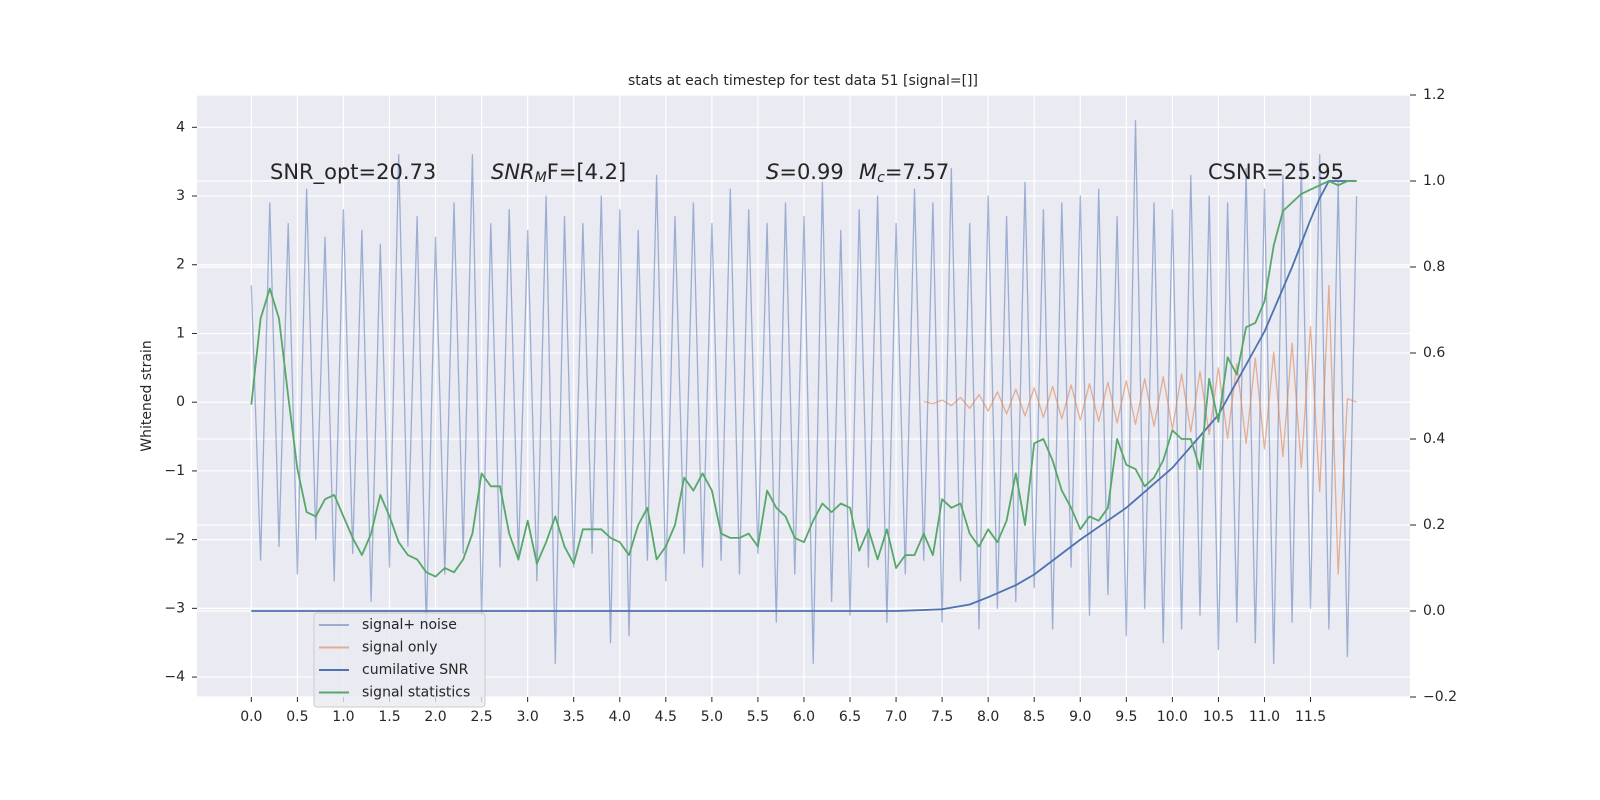 The width and height of the screenshot is (1600, 800). Describe the element at coordinates (399, 648) in the screenshot. I see `legend-label: signal only` at that location.